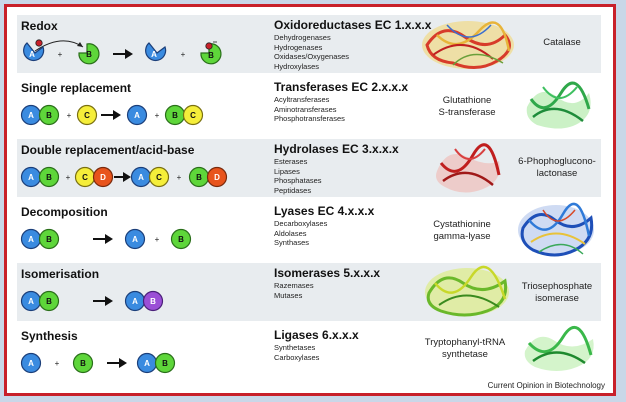  What do you see at coordinates (294, 290) in the screenshot?
I see `enzyme-subclasses: Razemases Mutases` at bounding box center [294, 290].